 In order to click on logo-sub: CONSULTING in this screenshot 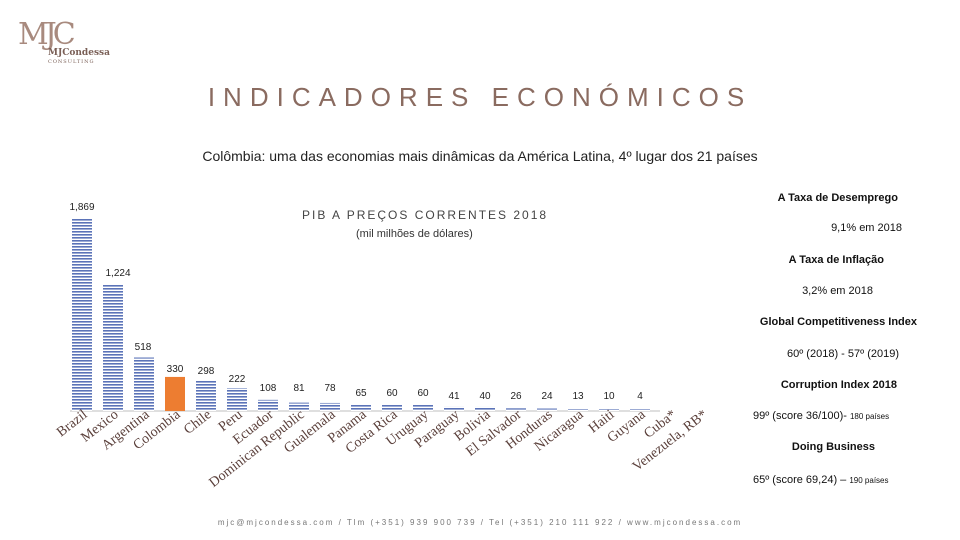, I will do `click(71, 62)`.